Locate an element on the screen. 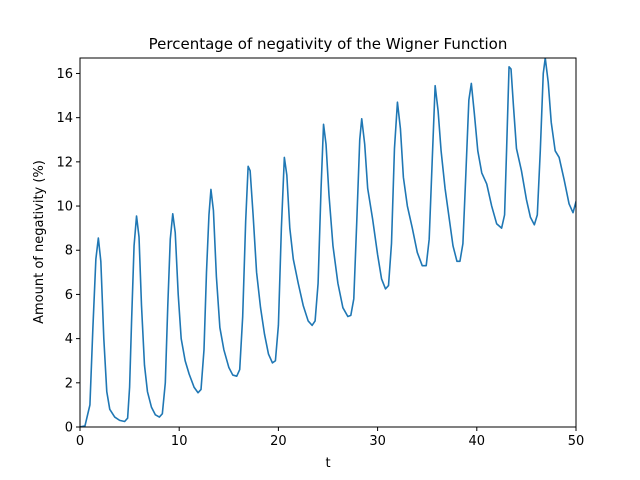  y-tick-label: 12 is located at coordinates (64, 162).